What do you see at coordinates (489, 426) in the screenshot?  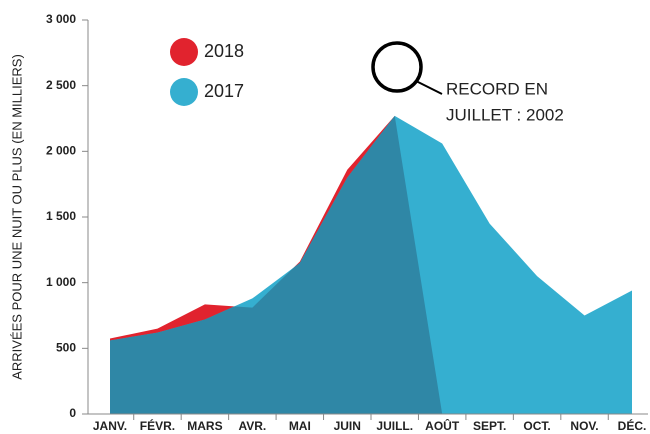 I see `x-tick-label: SEPT.` at bounding box center [489, 426].